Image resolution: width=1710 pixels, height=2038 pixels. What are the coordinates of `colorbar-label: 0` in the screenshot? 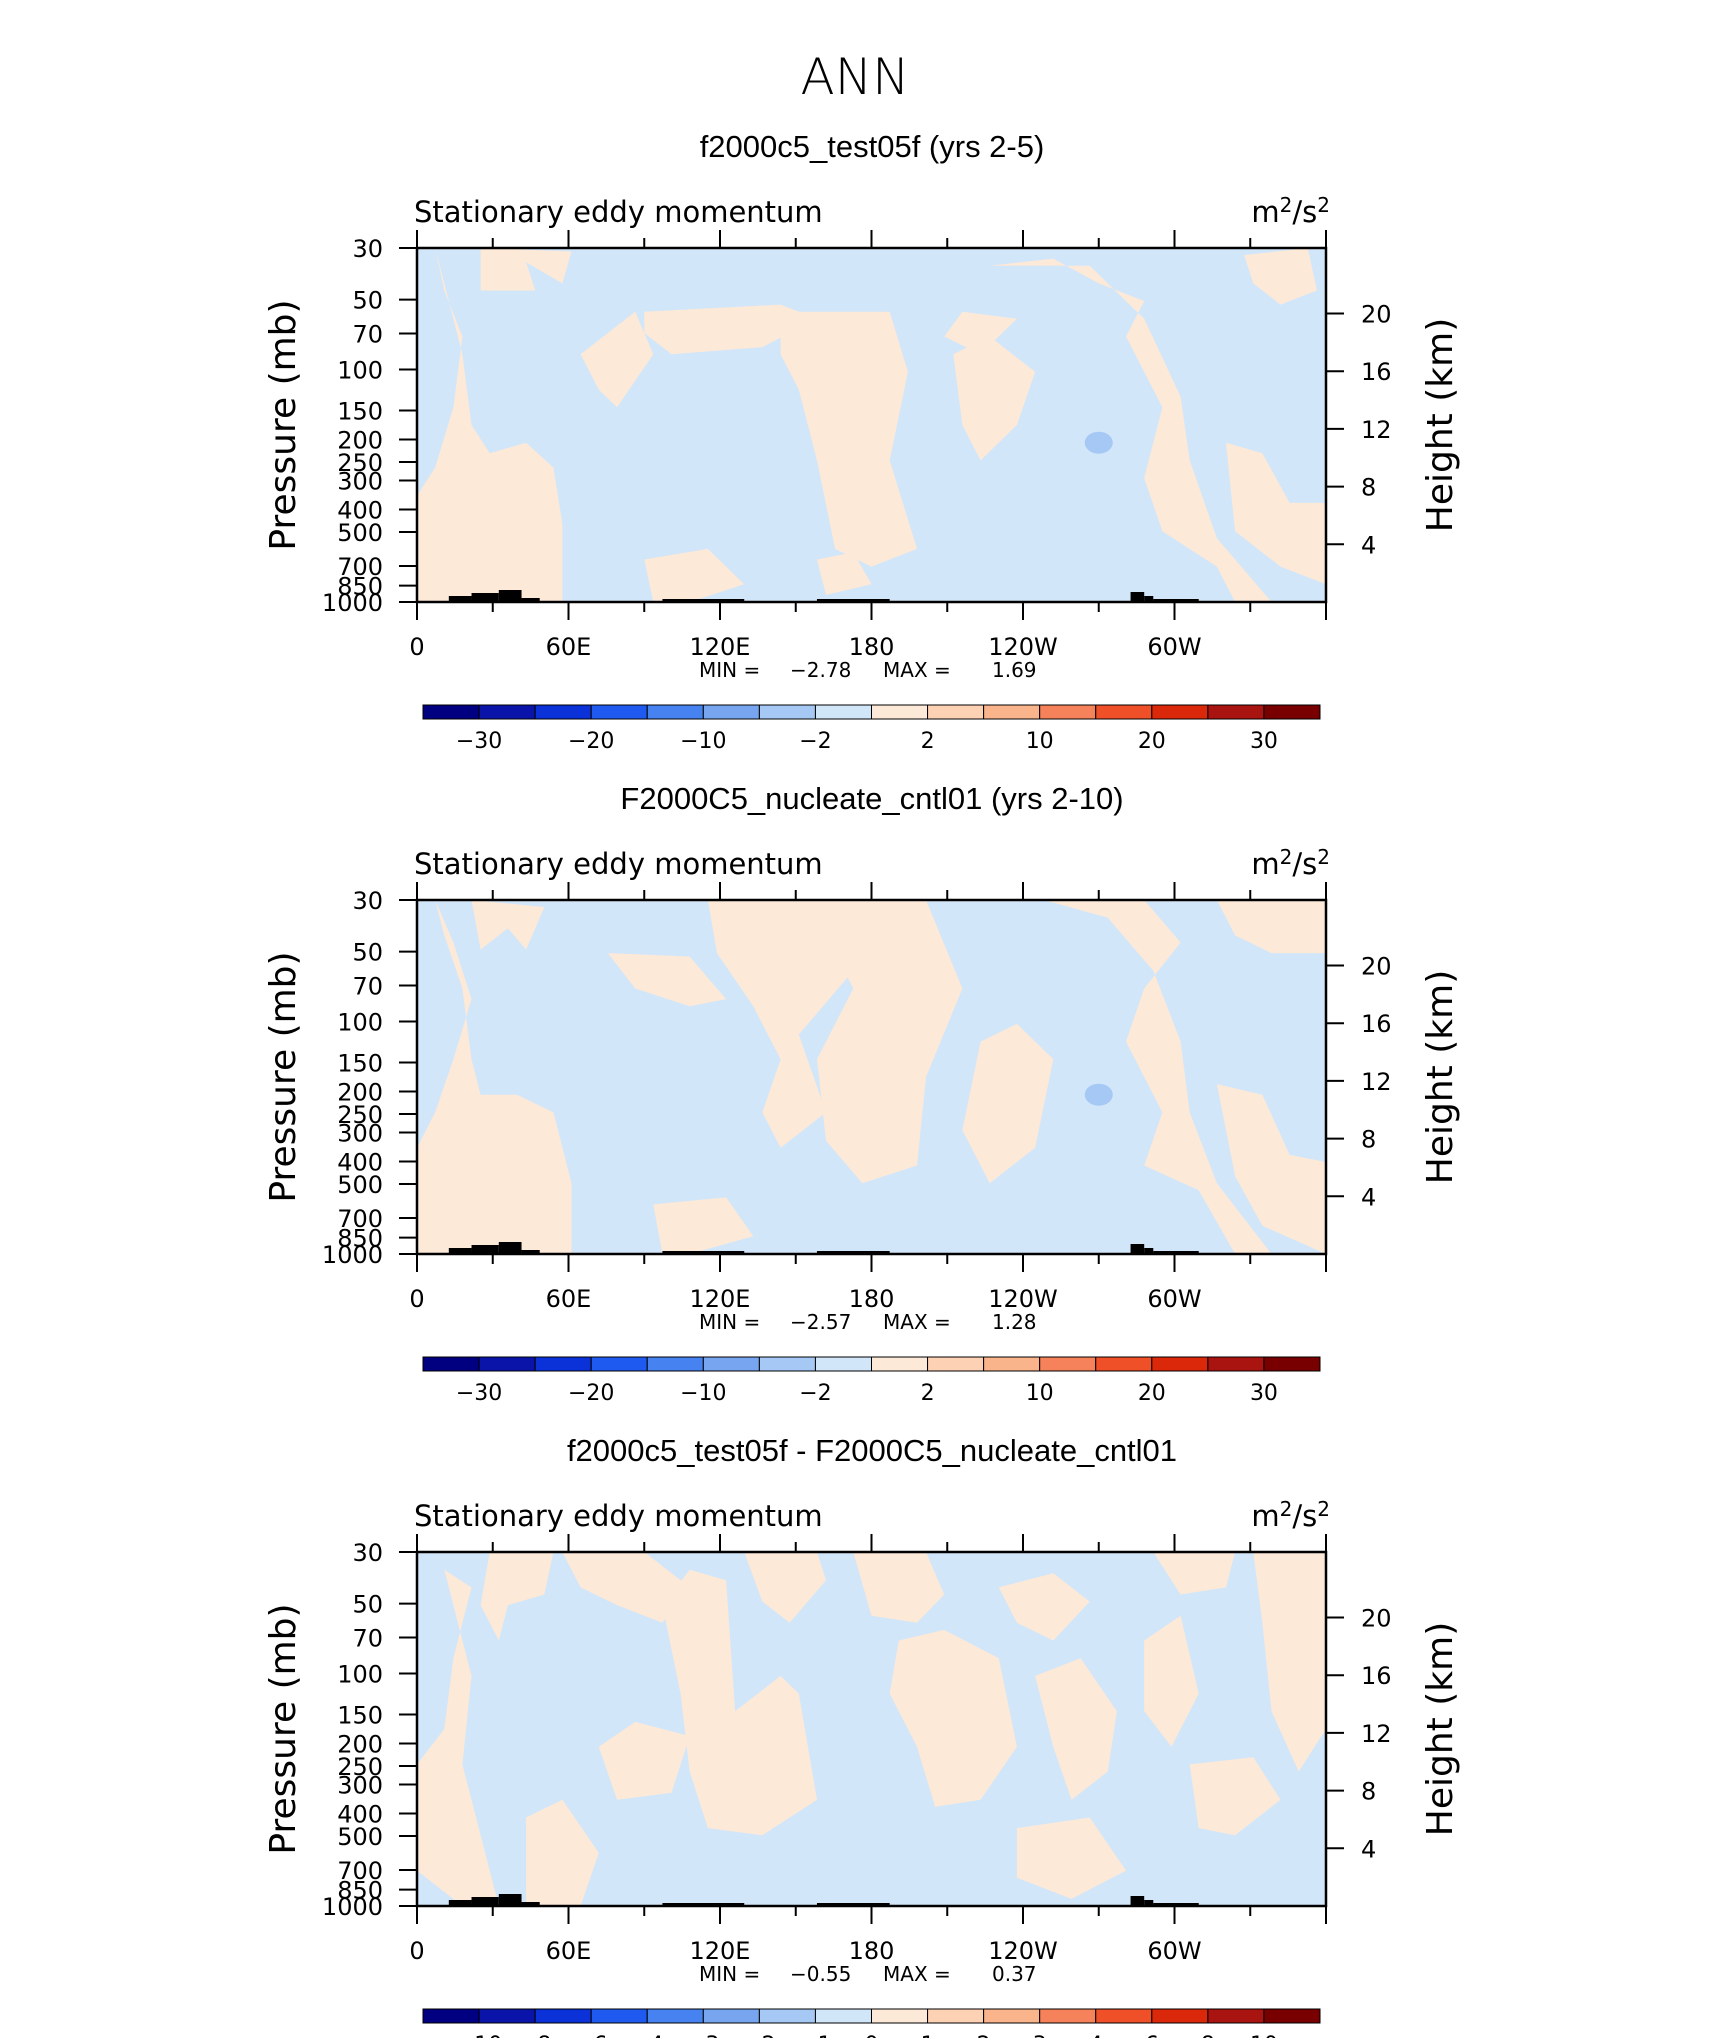 It's located at (872, 2035).